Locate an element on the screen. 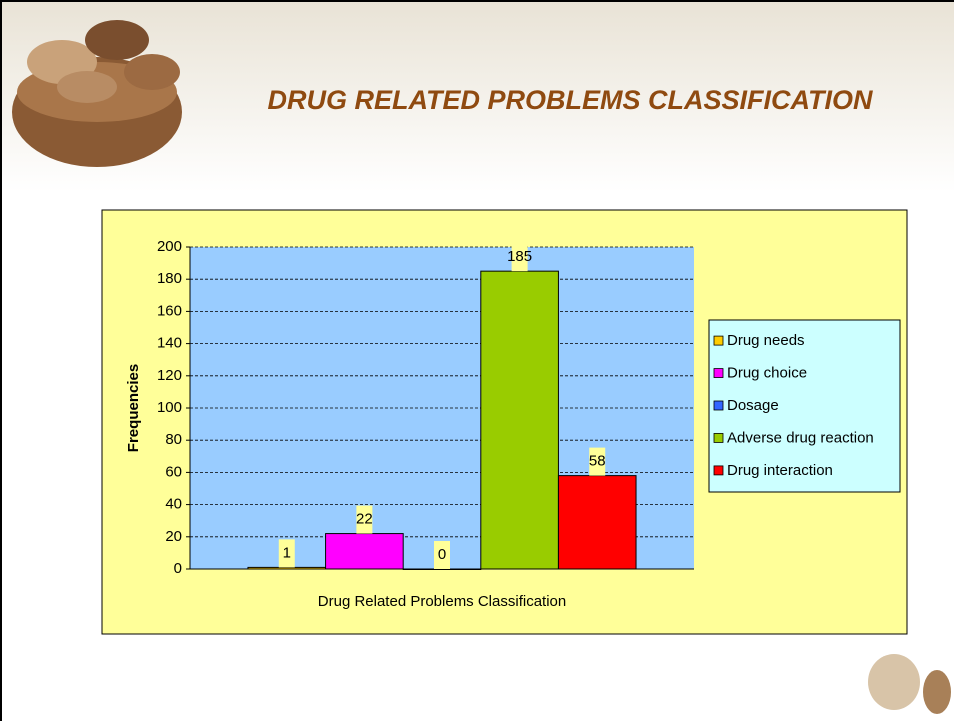  y-tick-label: 140 is located at coordinates (169, 343).